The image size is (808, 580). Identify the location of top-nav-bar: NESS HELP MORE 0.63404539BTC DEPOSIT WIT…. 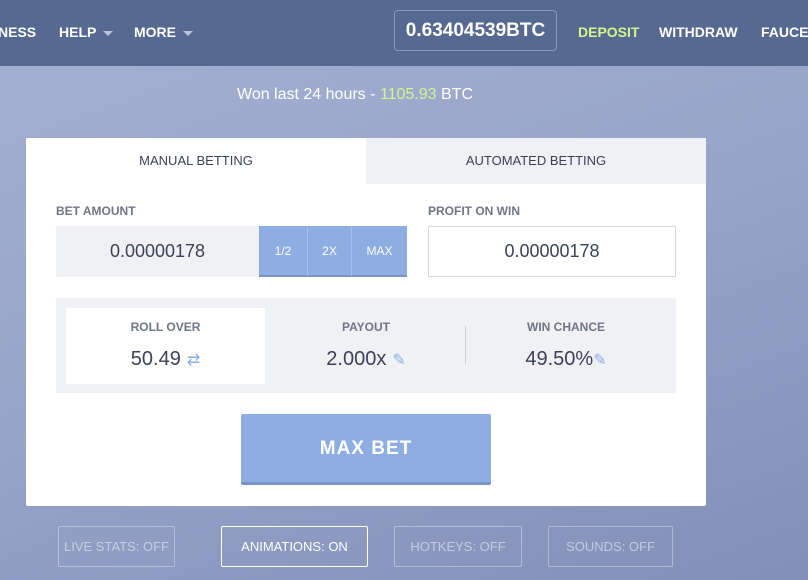
(404, 33).